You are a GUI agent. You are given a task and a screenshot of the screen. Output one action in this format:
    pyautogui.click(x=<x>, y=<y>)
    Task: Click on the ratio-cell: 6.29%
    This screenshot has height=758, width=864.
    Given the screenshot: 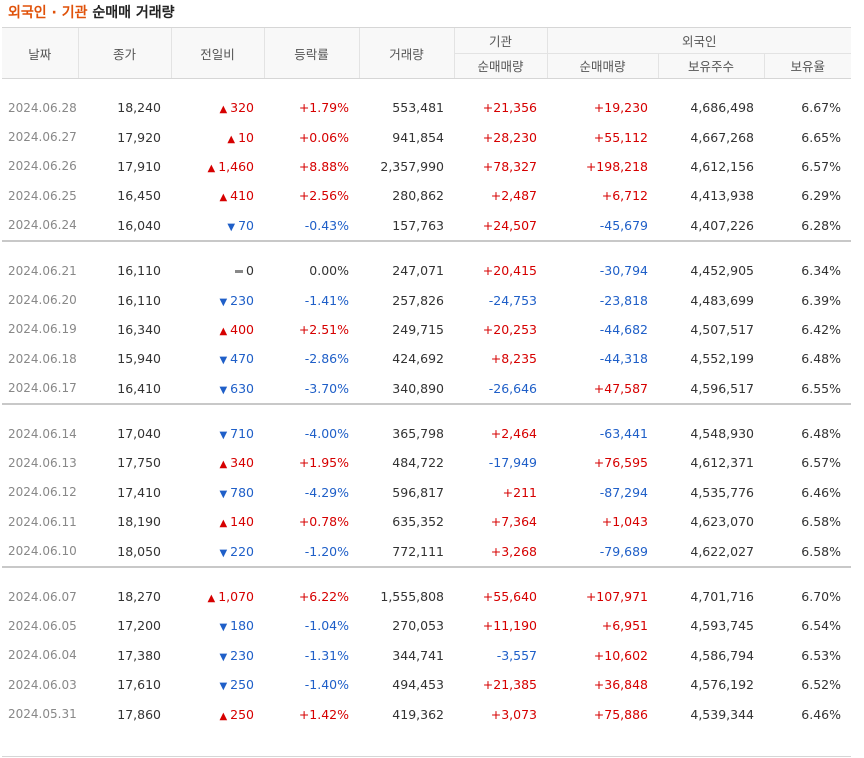 What is the action you would take?
    pyautogui.click(x=807, y=195)
    